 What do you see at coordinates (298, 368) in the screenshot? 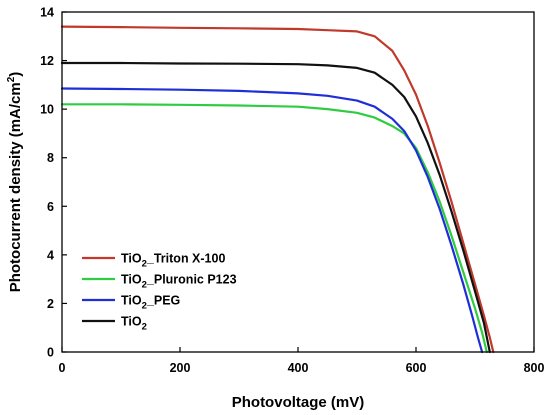
I see `x-tick-label: 400` at bounding box center [298, 368].